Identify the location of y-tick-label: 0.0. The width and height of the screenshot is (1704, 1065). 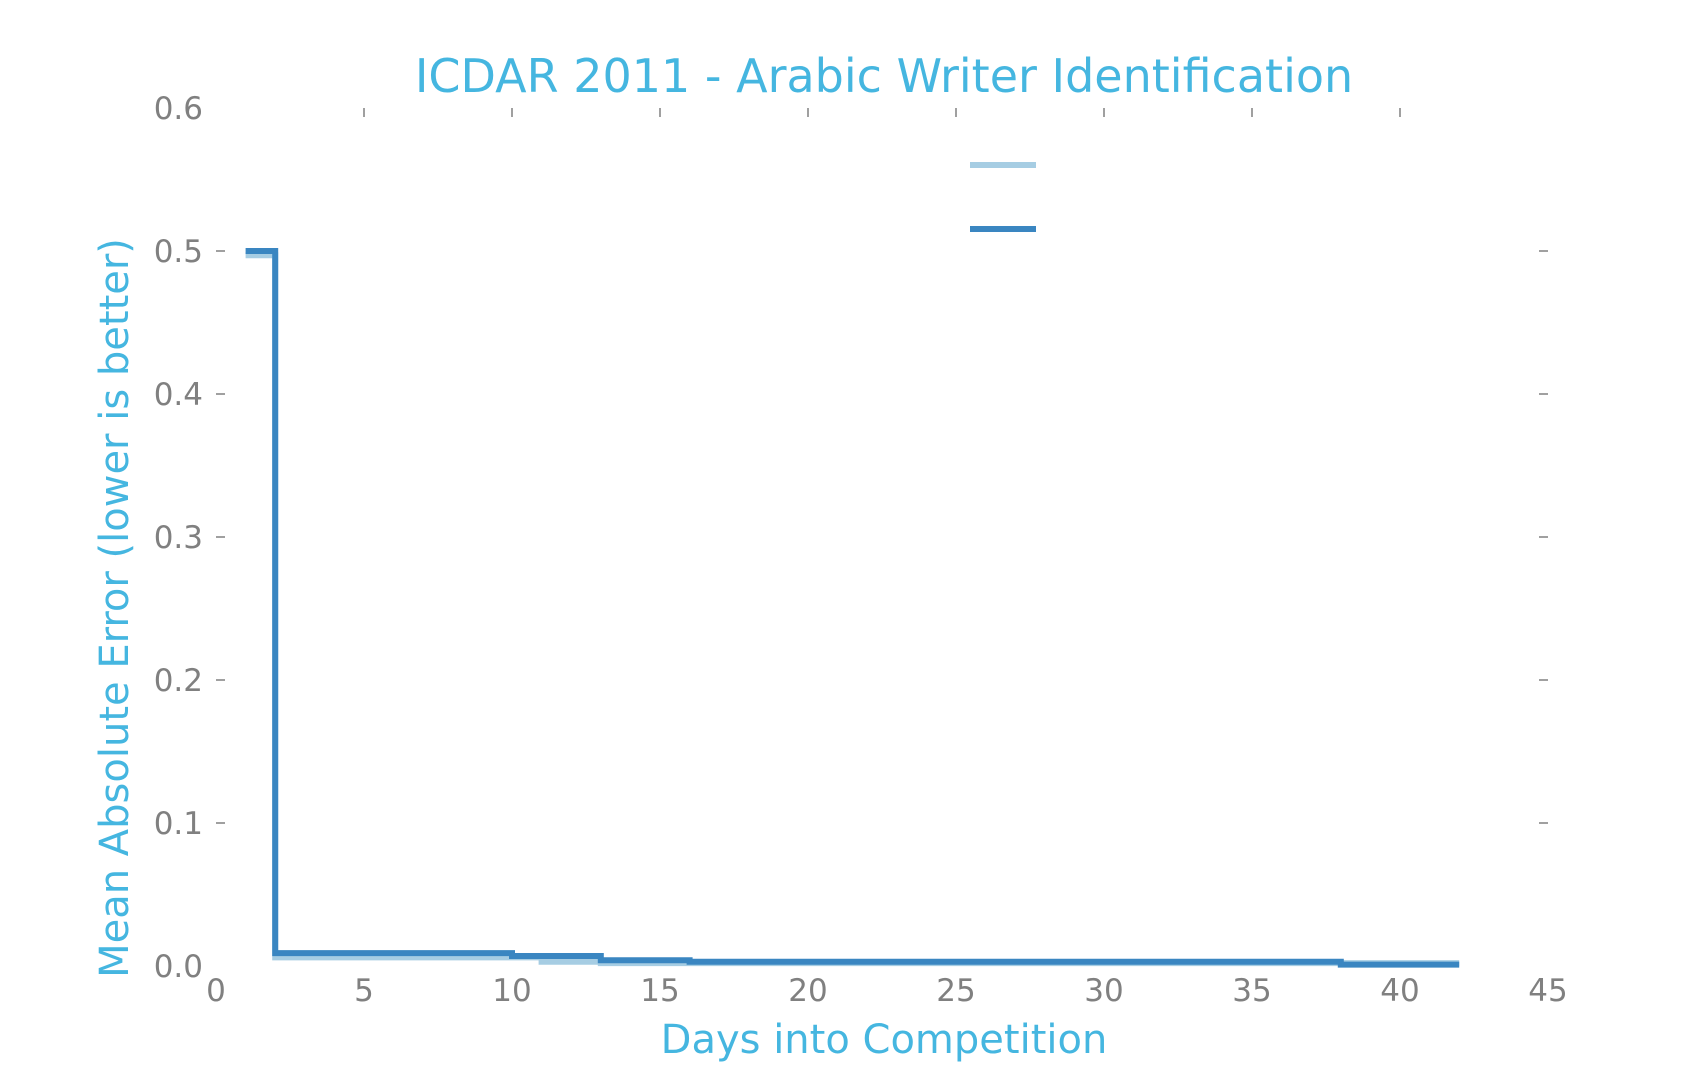
(178, 967).